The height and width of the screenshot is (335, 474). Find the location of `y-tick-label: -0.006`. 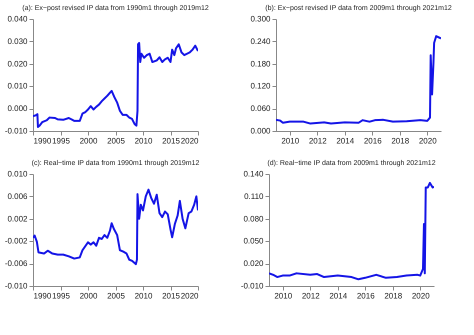

y-tick-label: -0.006 is located at coordinates (16, 263).